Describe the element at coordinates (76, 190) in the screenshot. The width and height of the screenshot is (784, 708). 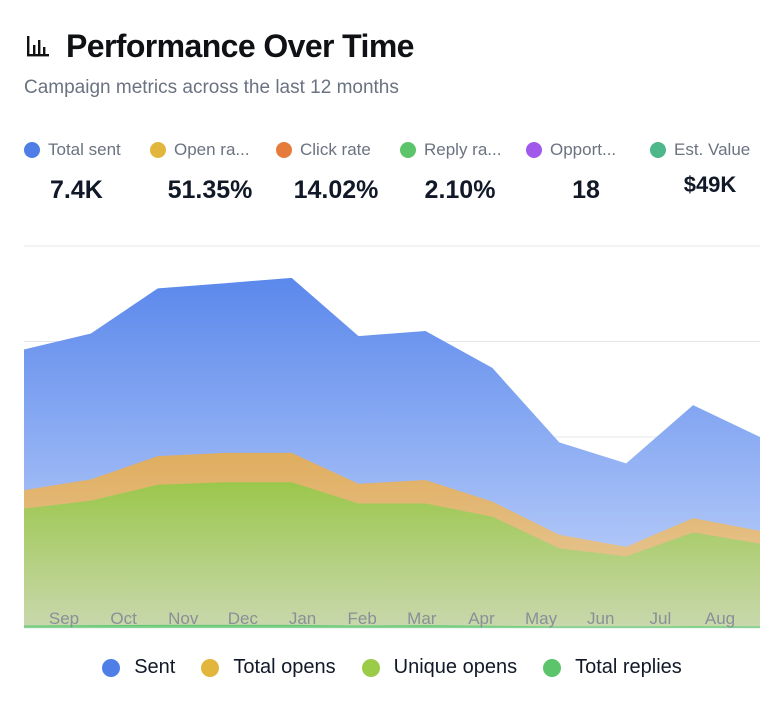
I see `metric-value: 7.4K` at that location.